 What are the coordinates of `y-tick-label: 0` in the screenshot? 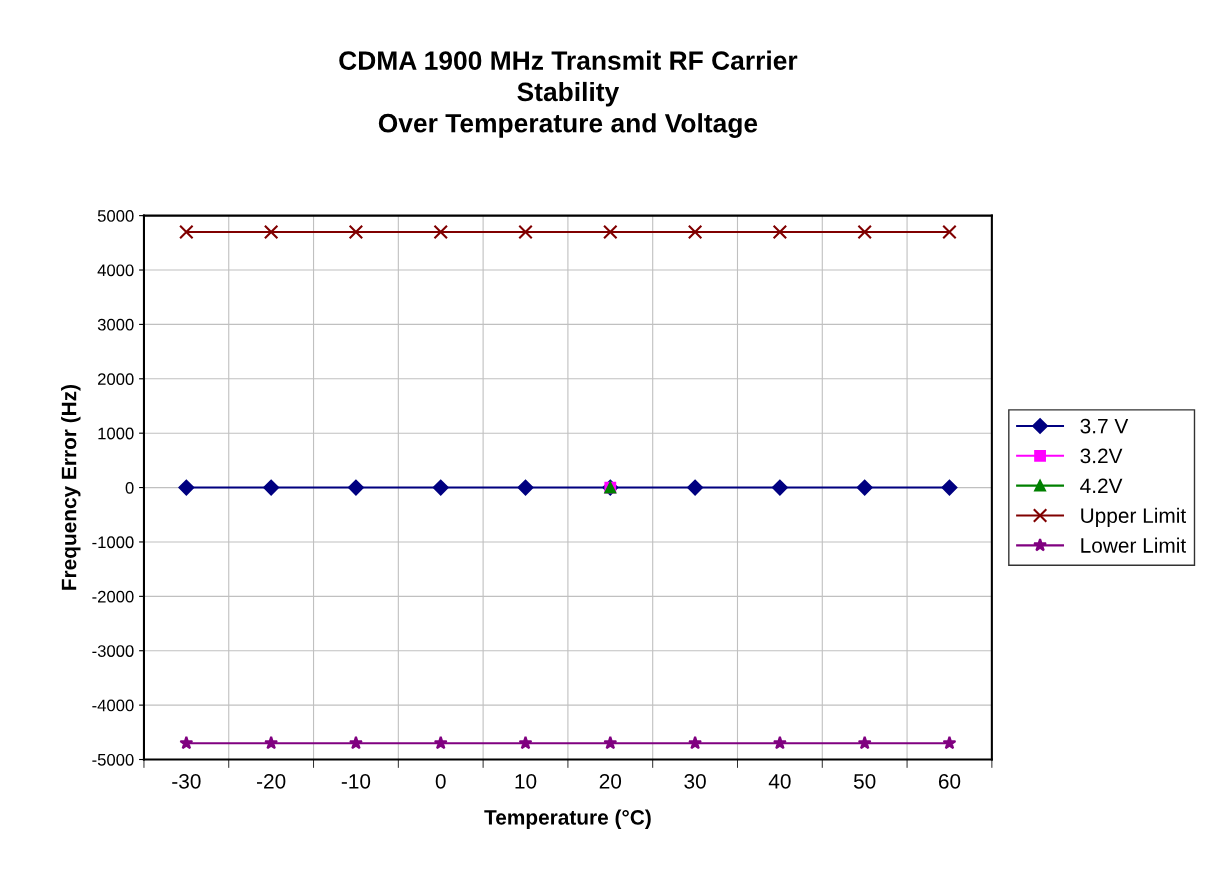 It's located at (129, 487).